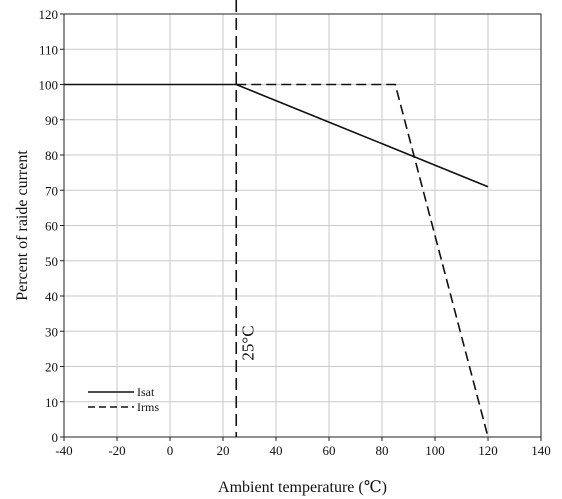 The width and height of the screenshot is (562, 499). What do you see at coordinates (22, 225) in the screenshot?
I see `y-axis-title: Percent of raide current` at bounding box center [22, 225].